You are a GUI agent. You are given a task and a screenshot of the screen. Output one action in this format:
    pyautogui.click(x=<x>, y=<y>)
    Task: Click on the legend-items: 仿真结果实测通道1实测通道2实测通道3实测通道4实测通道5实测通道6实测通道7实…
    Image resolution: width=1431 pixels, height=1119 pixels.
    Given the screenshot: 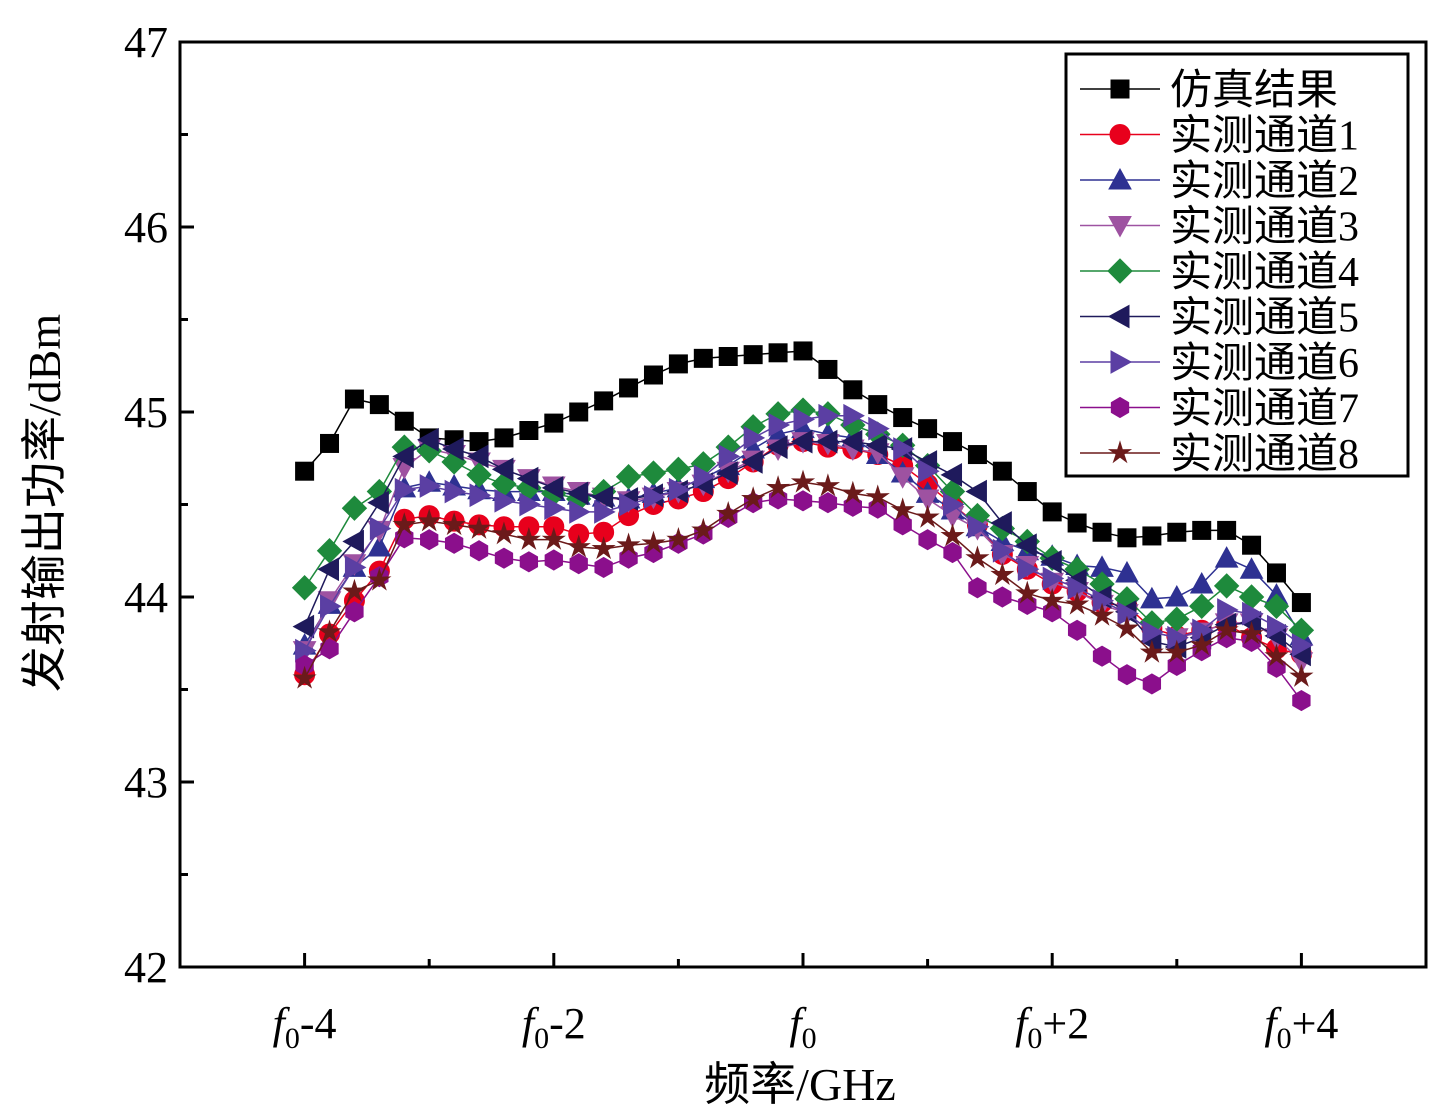 What is the action you would take?
    pyautogui.click(x=1219, y=273)
    